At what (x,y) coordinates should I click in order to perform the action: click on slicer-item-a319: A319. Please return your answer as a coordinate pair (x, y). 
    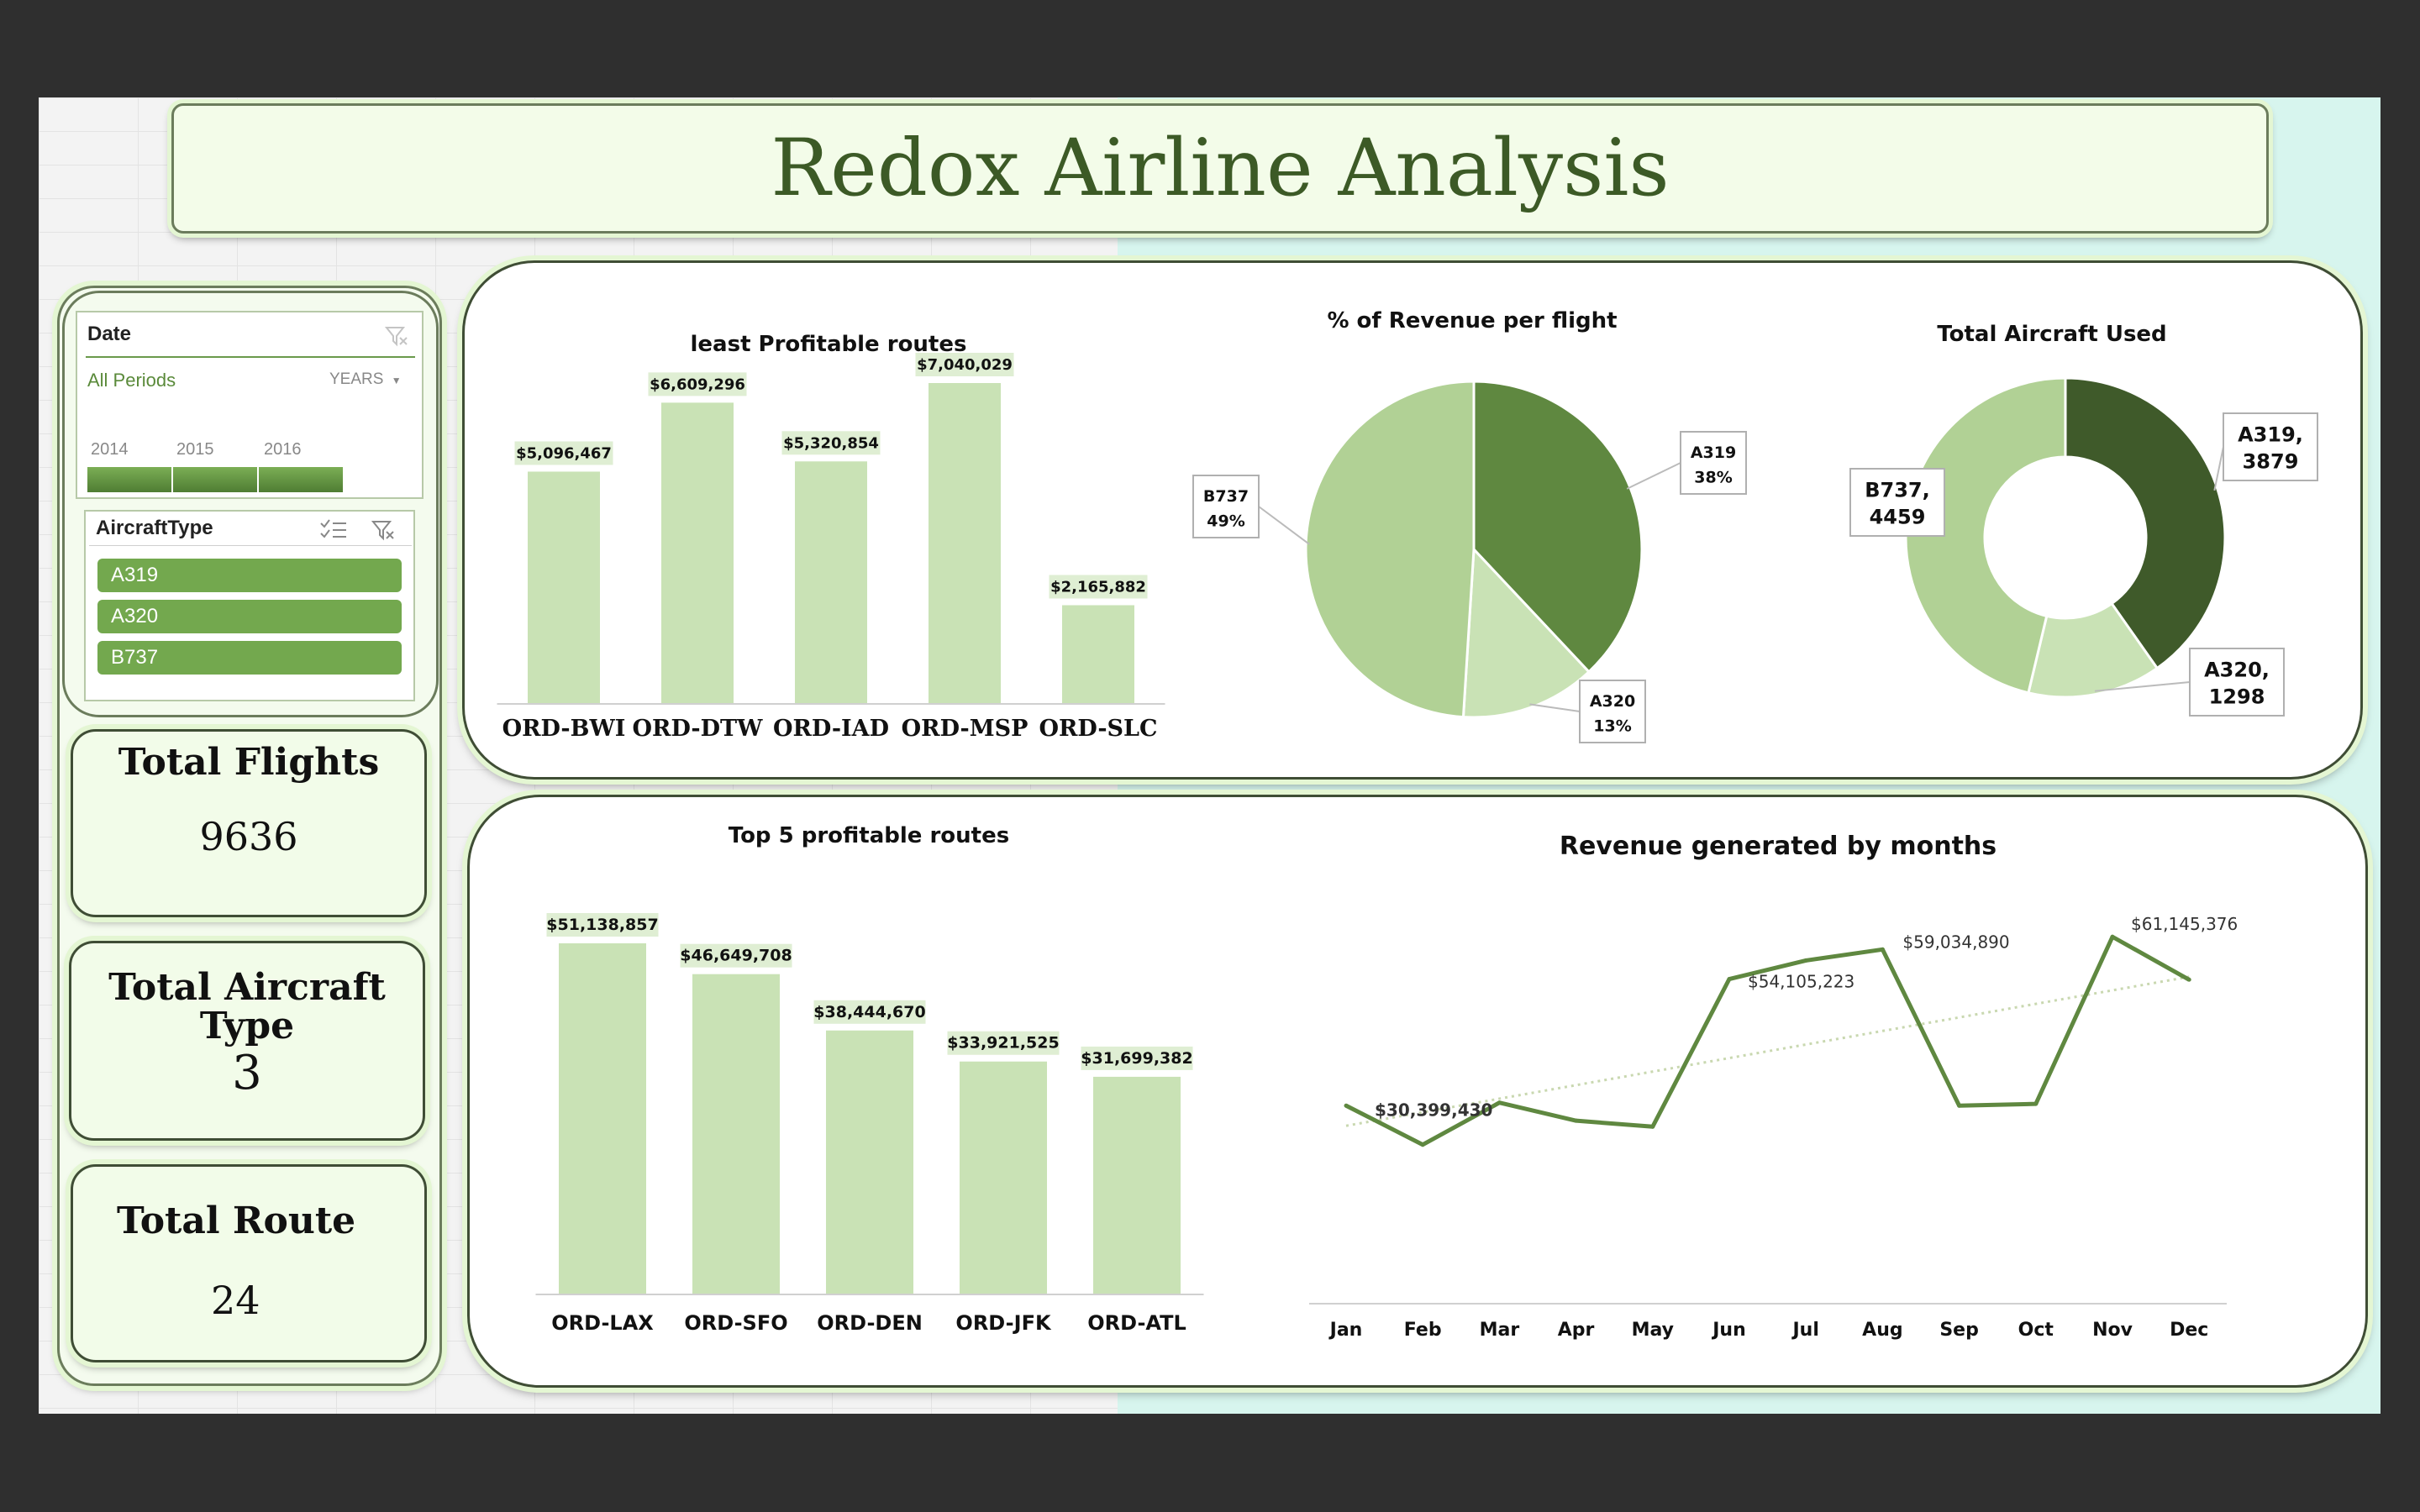
    Looking at the image, I should click on (249, 575).